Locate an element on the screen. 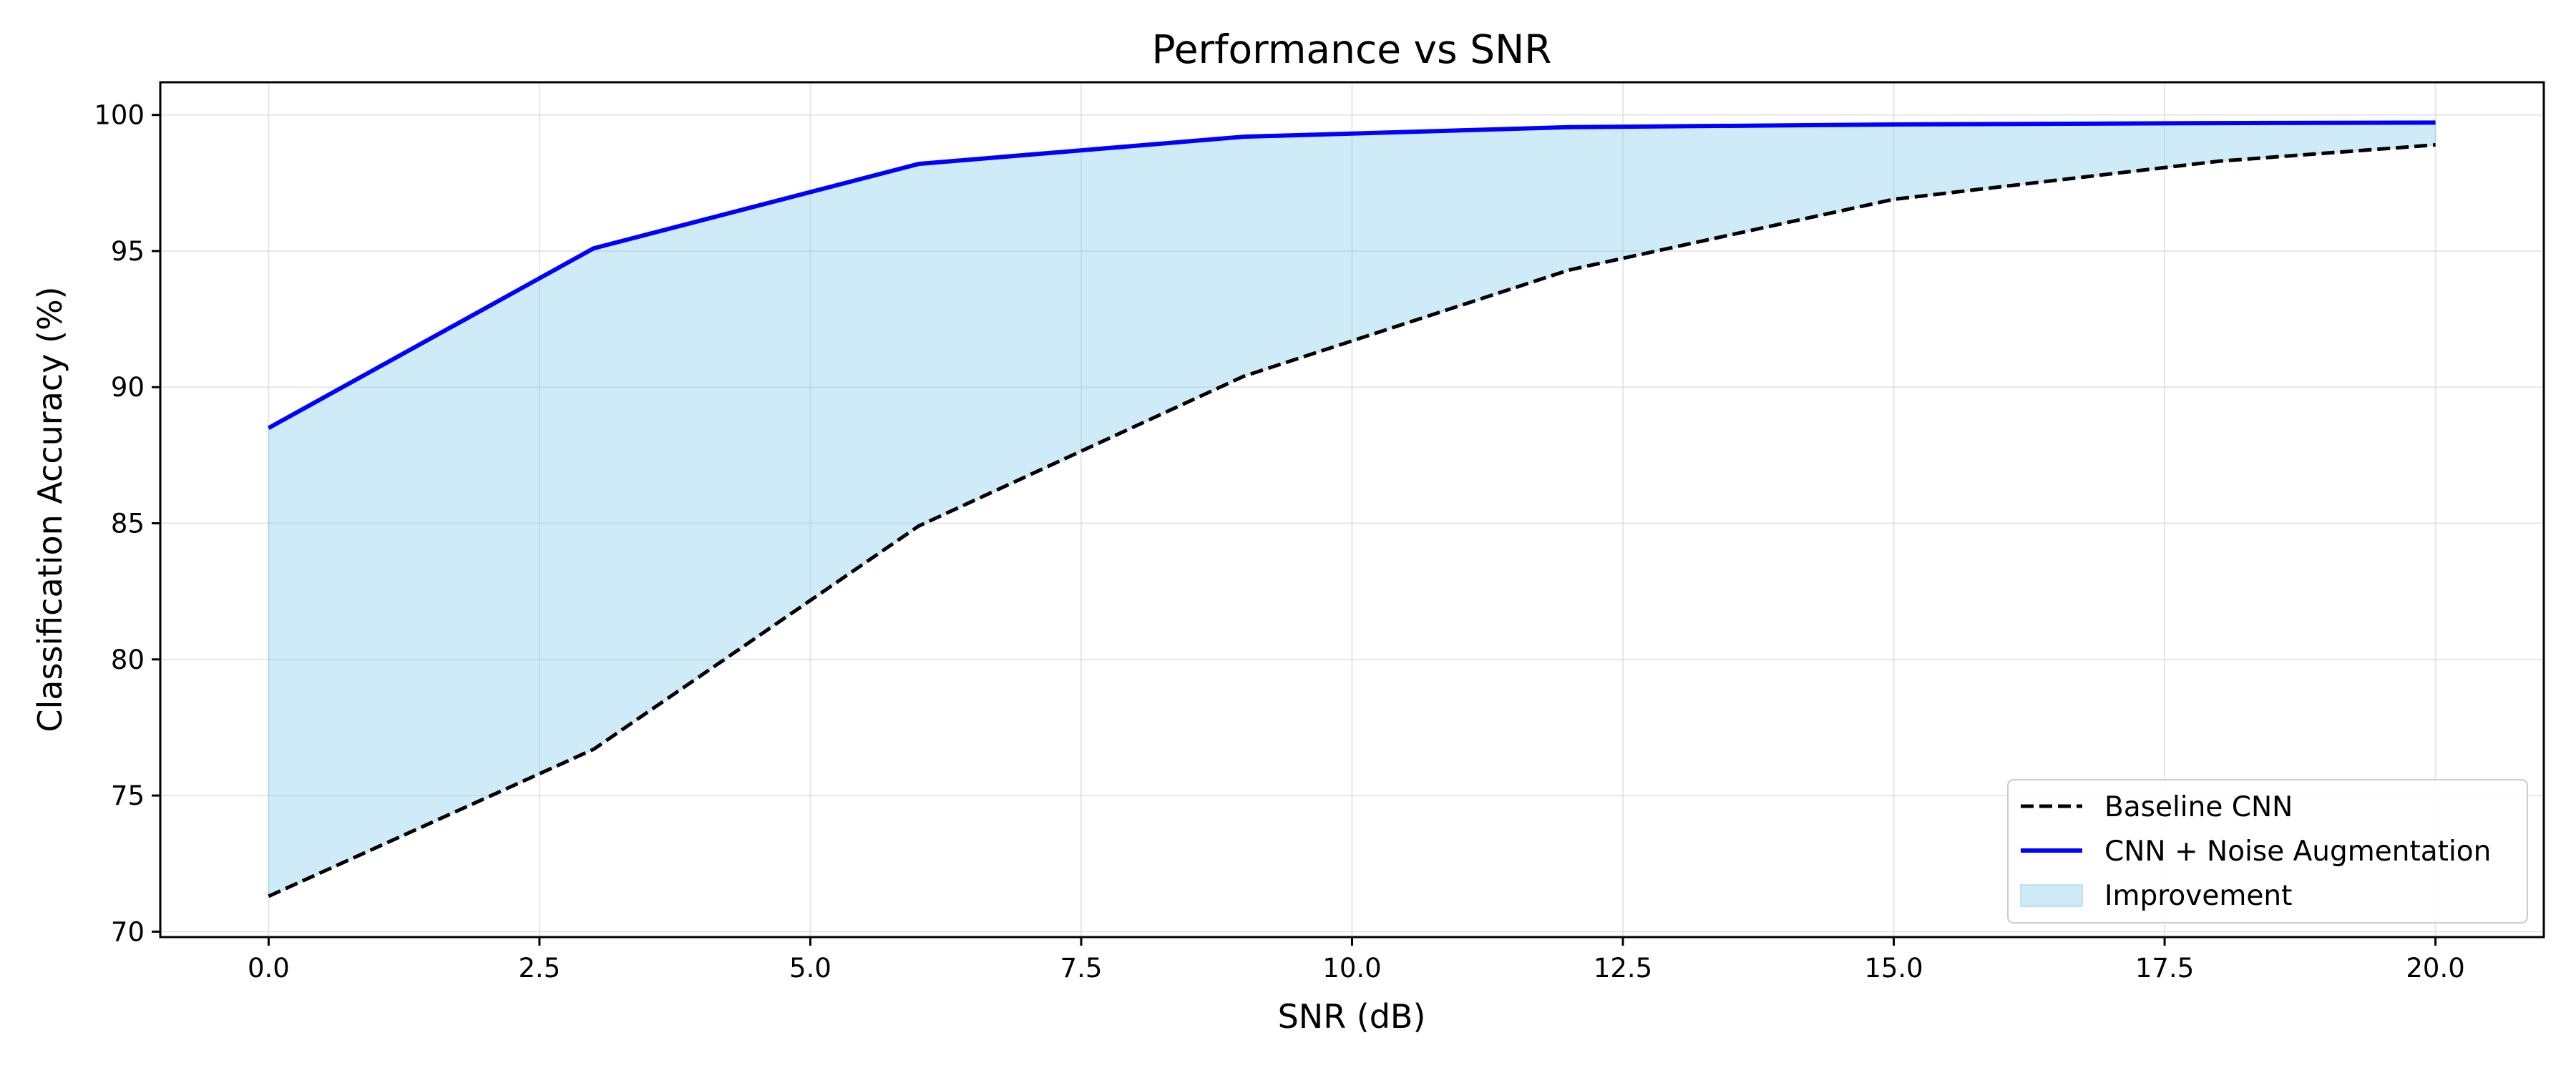  y-tick-label-1: 75 is located at coordinates (128, 796).